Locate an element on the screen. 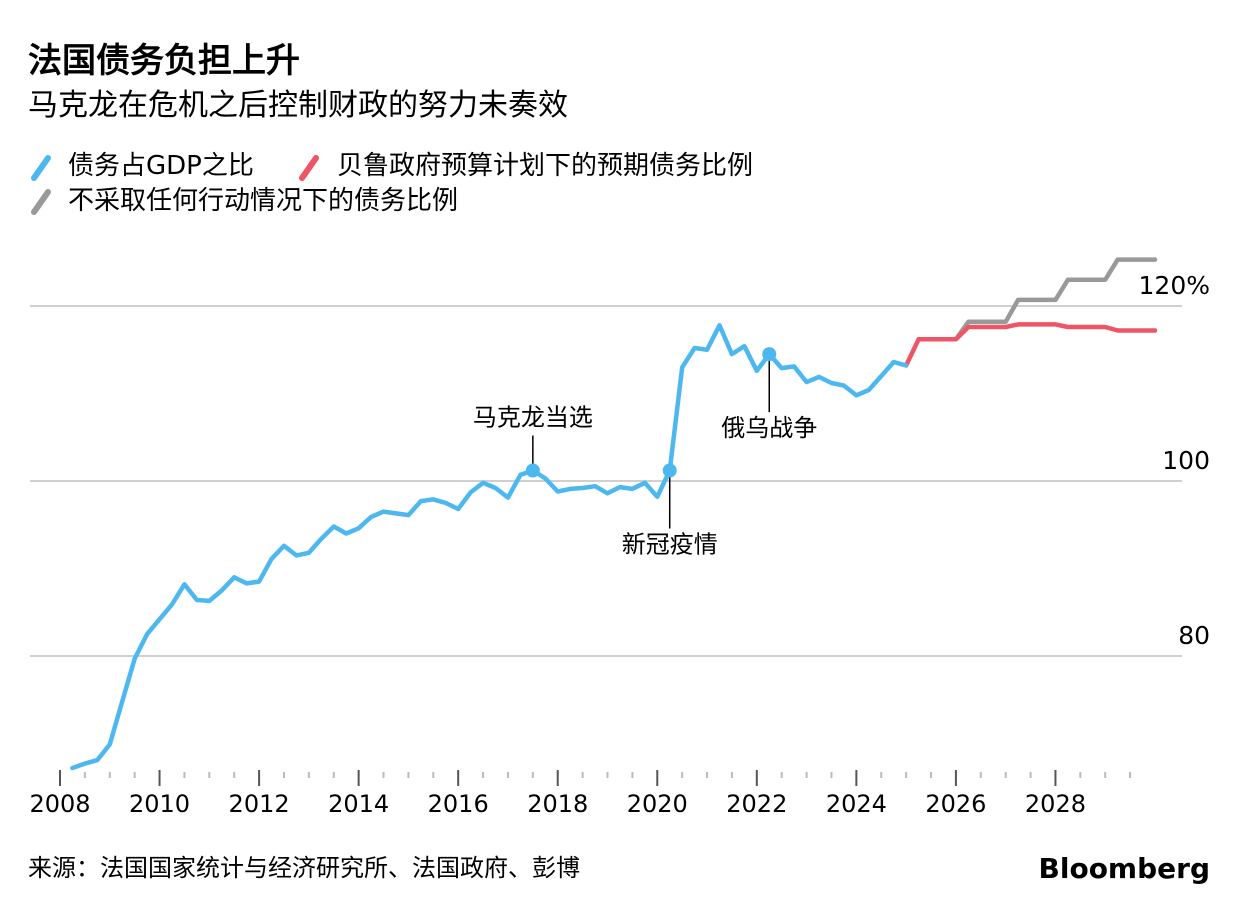 The image size is (1240, 910). chart-title: 法国债务负担上升 is located at coordinates (164, 61).